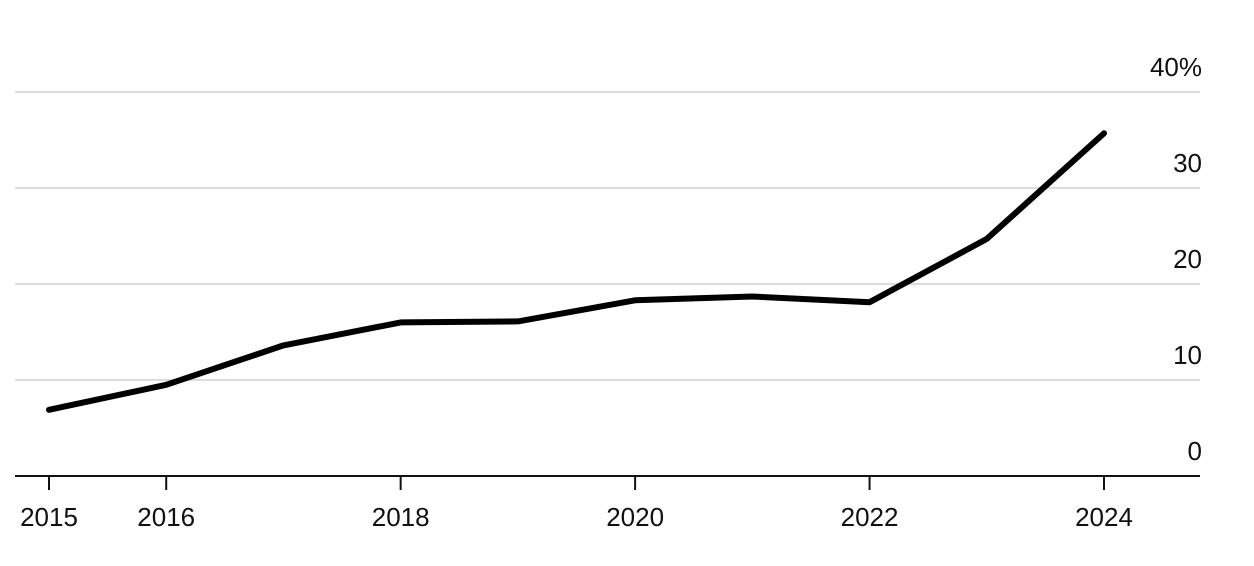  What do you see at coordinates (1187, 259) in the screenshot?
I see `y-tick-label-20: 20` at bounding box center [1187, 259].